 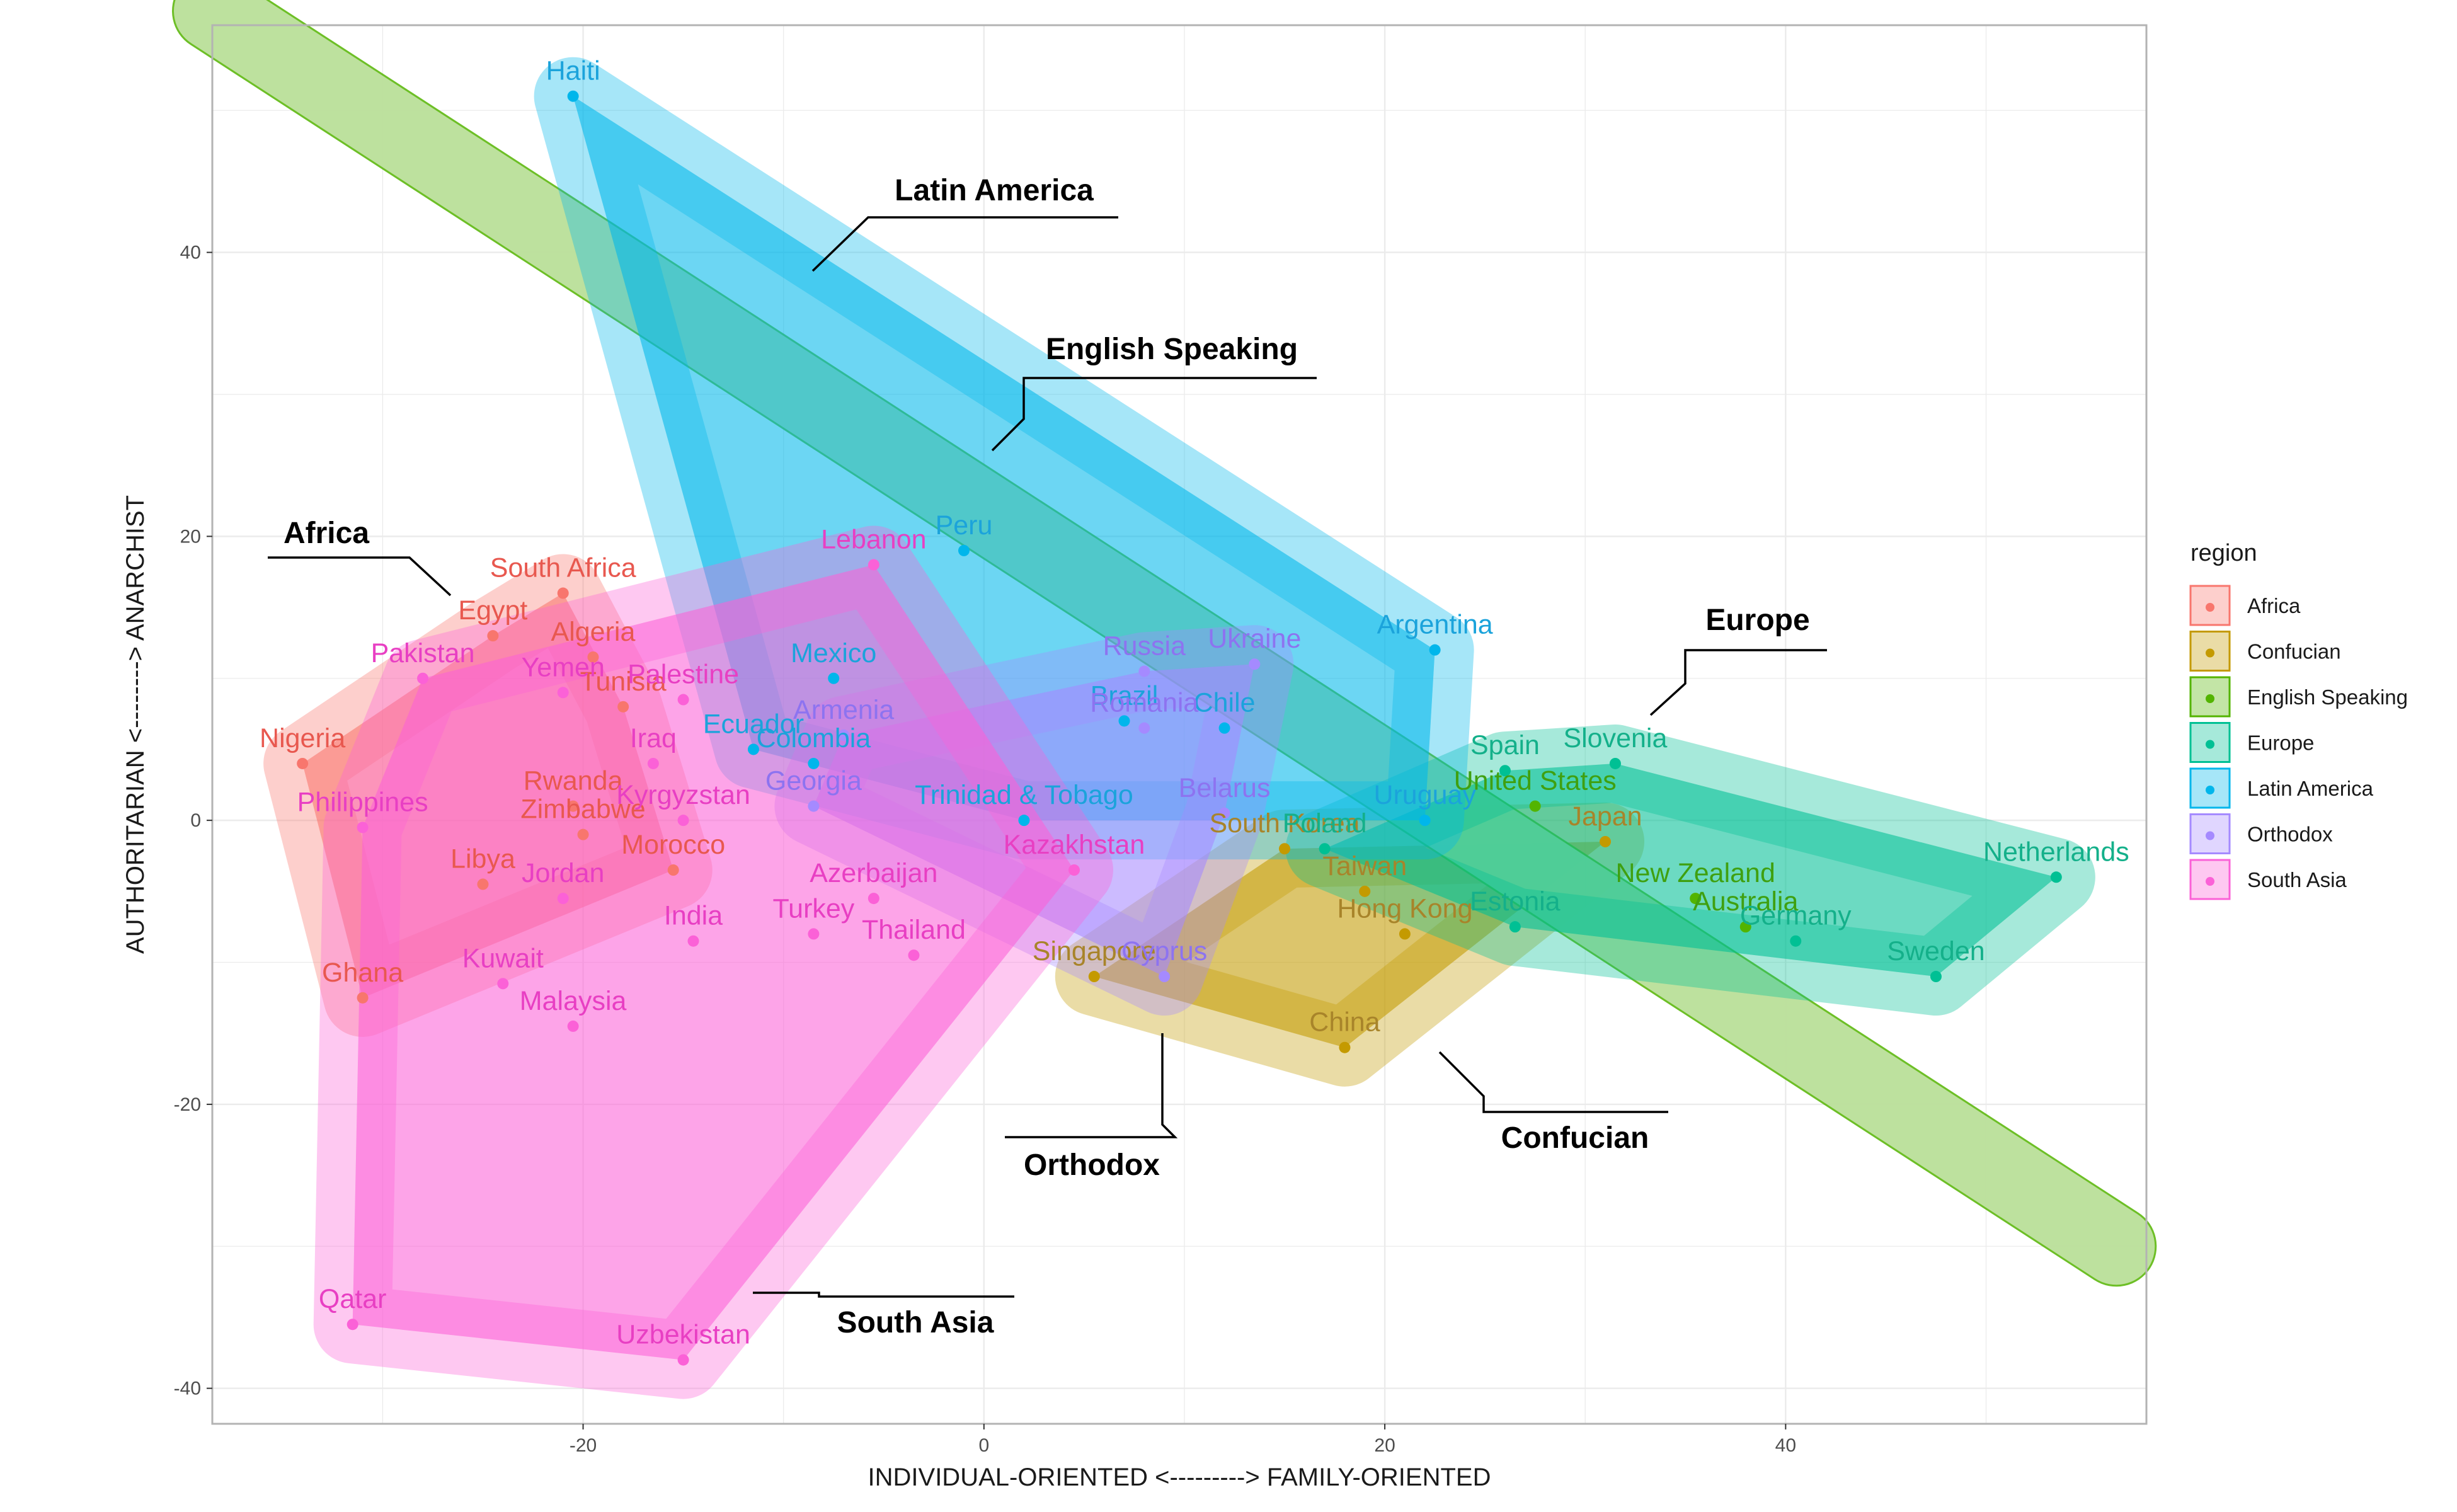 What do you see at coordinates (623, 682) in the screenshot?
I see `label-tunisia: Tunisia` at bounding box center [623, 682].